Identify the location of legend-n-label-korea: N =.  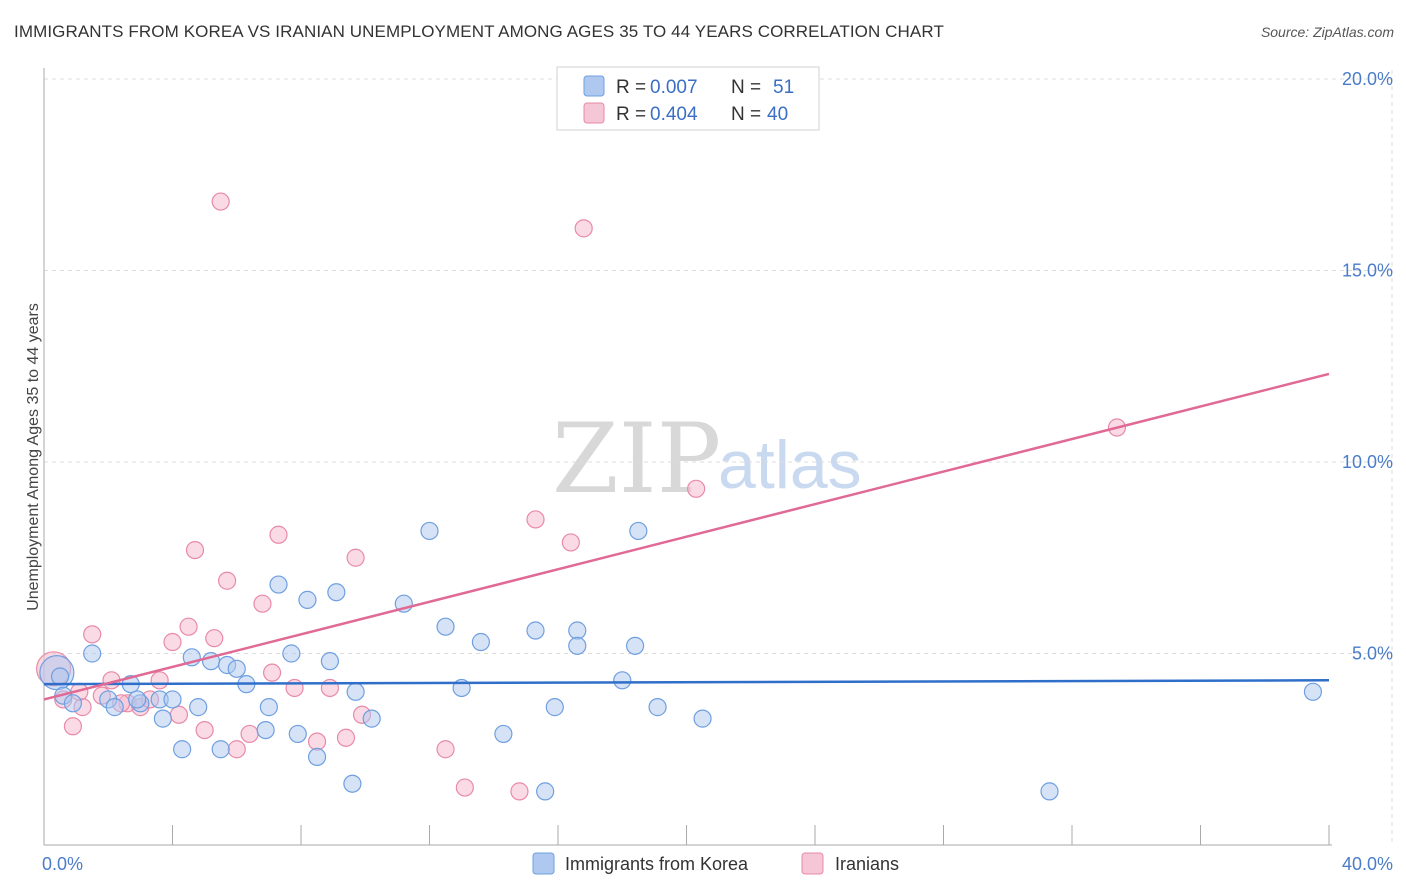
(746, 87).